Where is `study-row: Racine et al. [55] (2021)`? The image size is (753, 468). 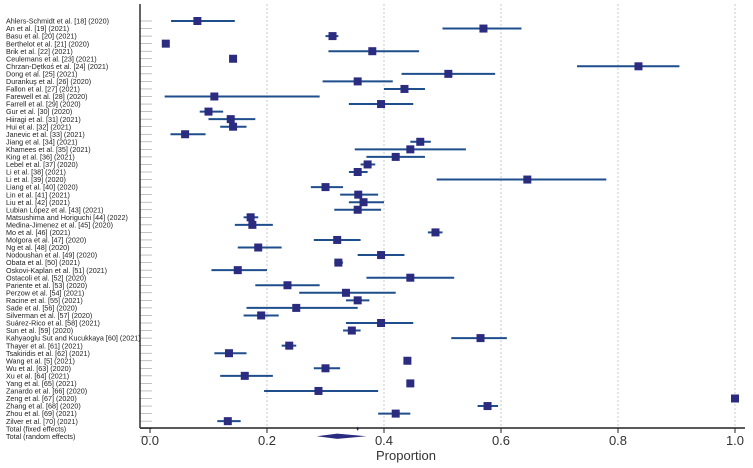 study-row: Racine et al. [55] (2021) is located at coordinates (188, 300).